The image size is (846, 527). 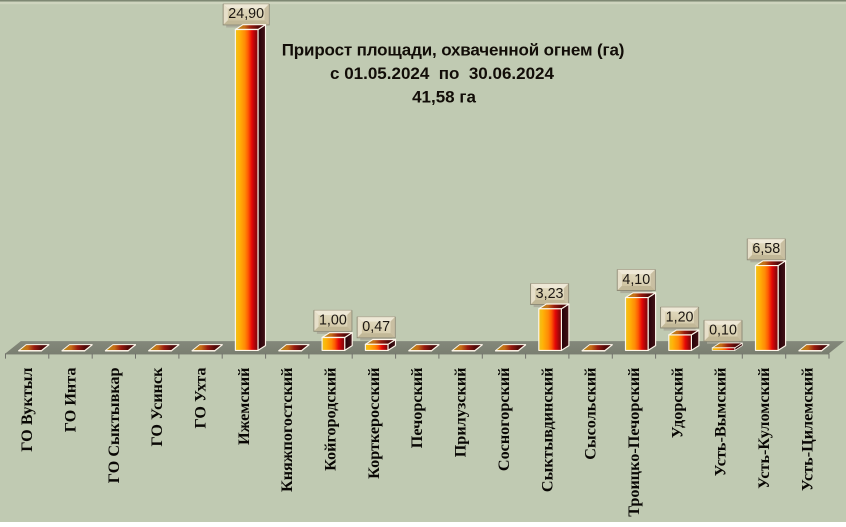 What do you see at coordinates (201, 398) in the screenshot?
I see `svg-text: ГО Ухта` at bounding box center [201, 398].